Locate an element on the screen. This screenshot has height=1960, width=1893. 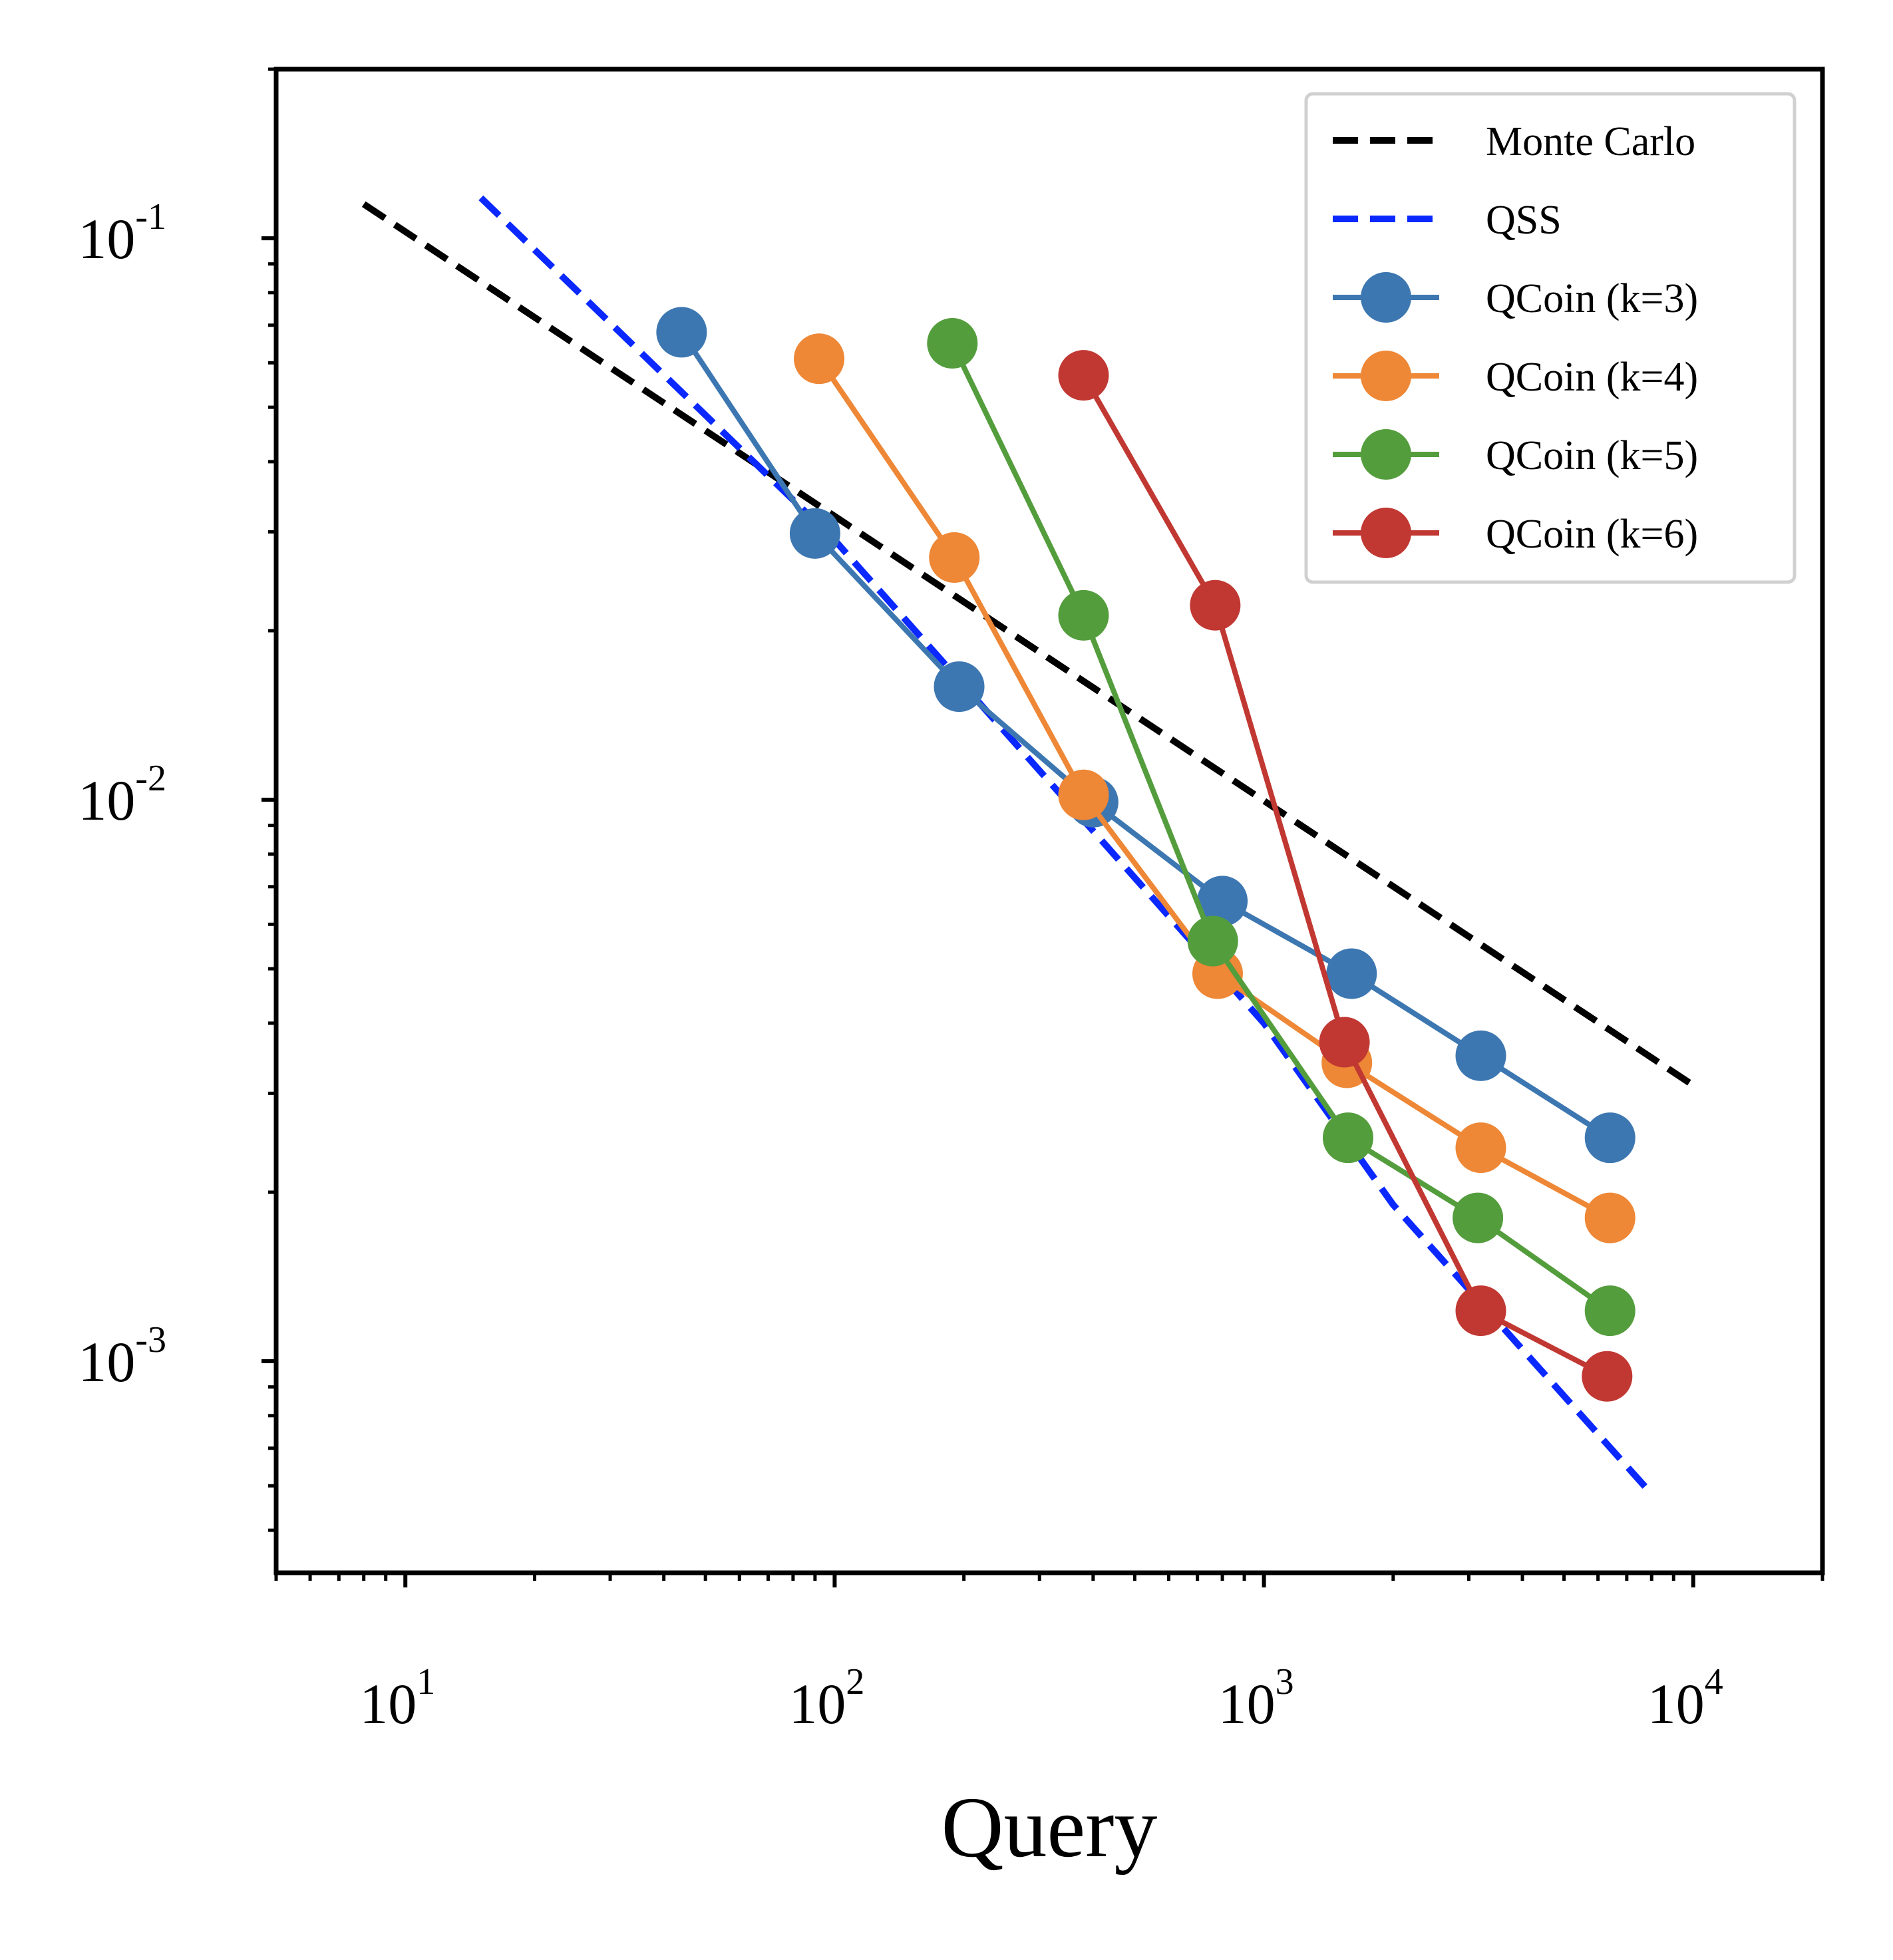
x-tick-label: 10⁴ is located at coordinates (1685, 1698).